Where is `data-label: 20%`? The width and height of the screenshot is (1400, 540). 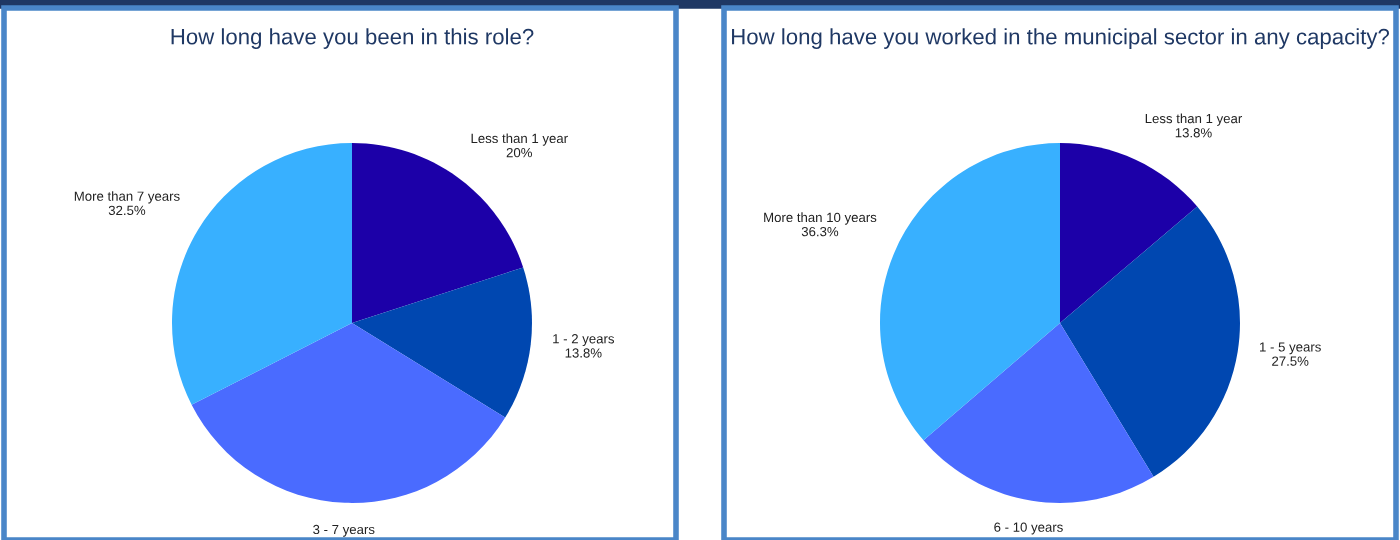
data-label: 20% is located at coordinates (519, 152).